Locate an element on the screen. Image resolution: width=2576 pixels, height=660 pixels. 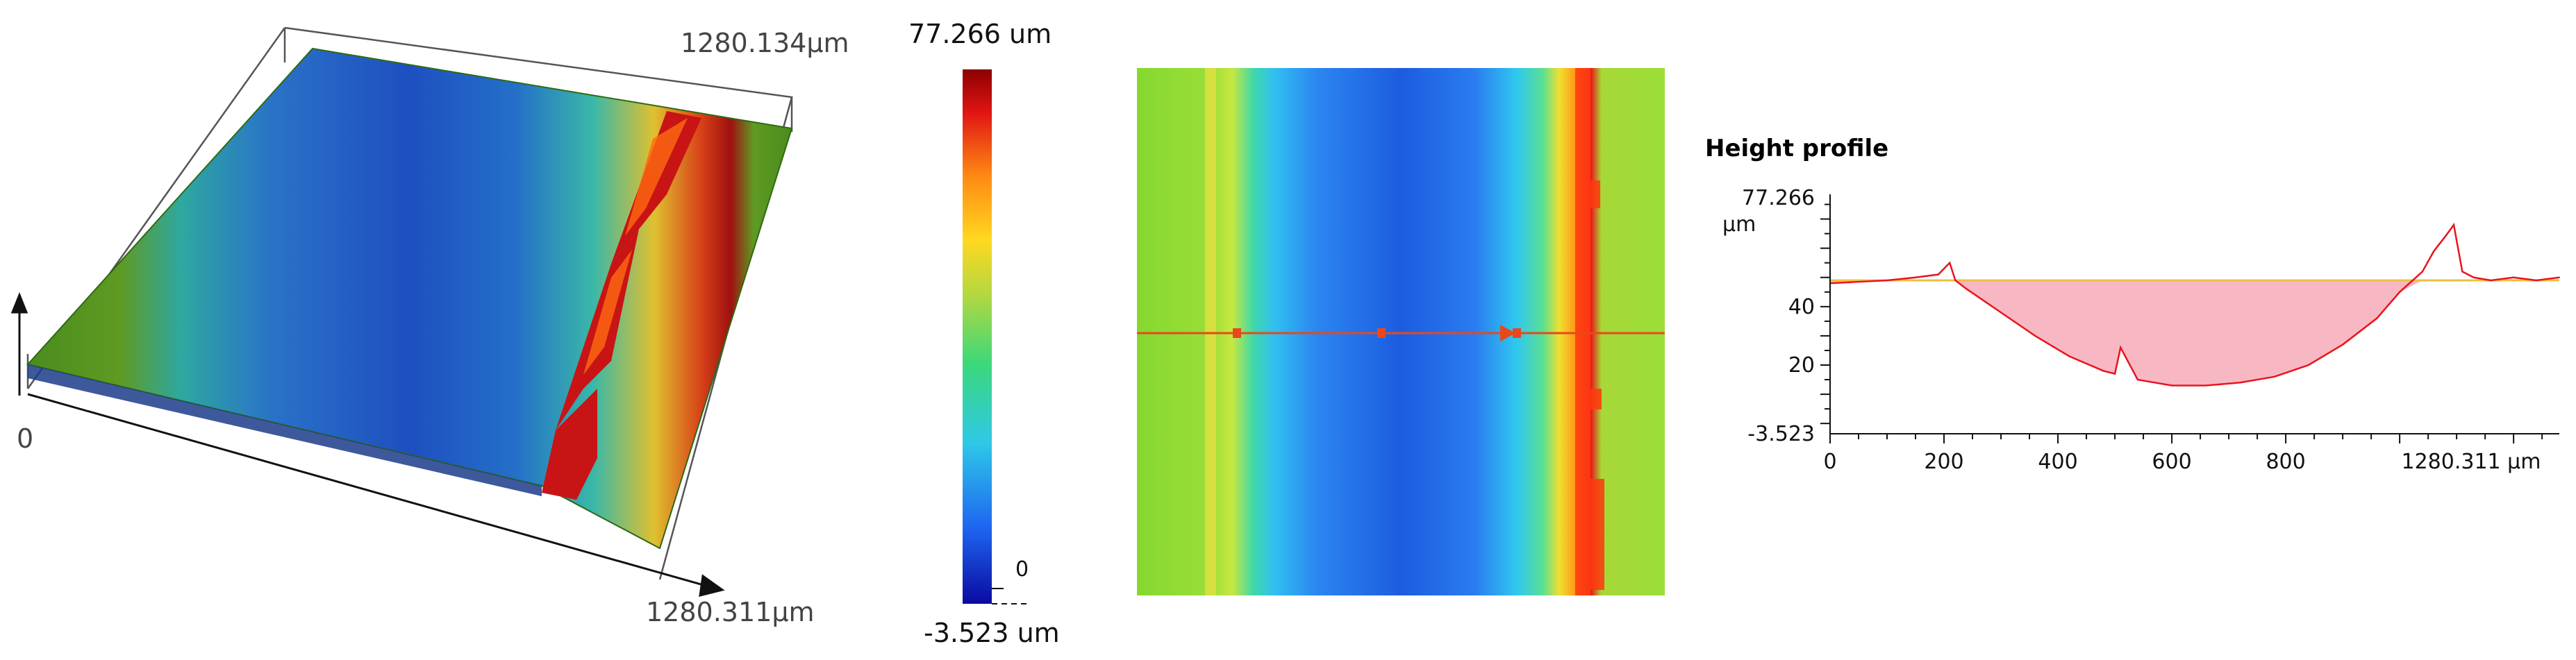
x-tick-label: 1280.311 µm is located at coordinates (2471, 462).